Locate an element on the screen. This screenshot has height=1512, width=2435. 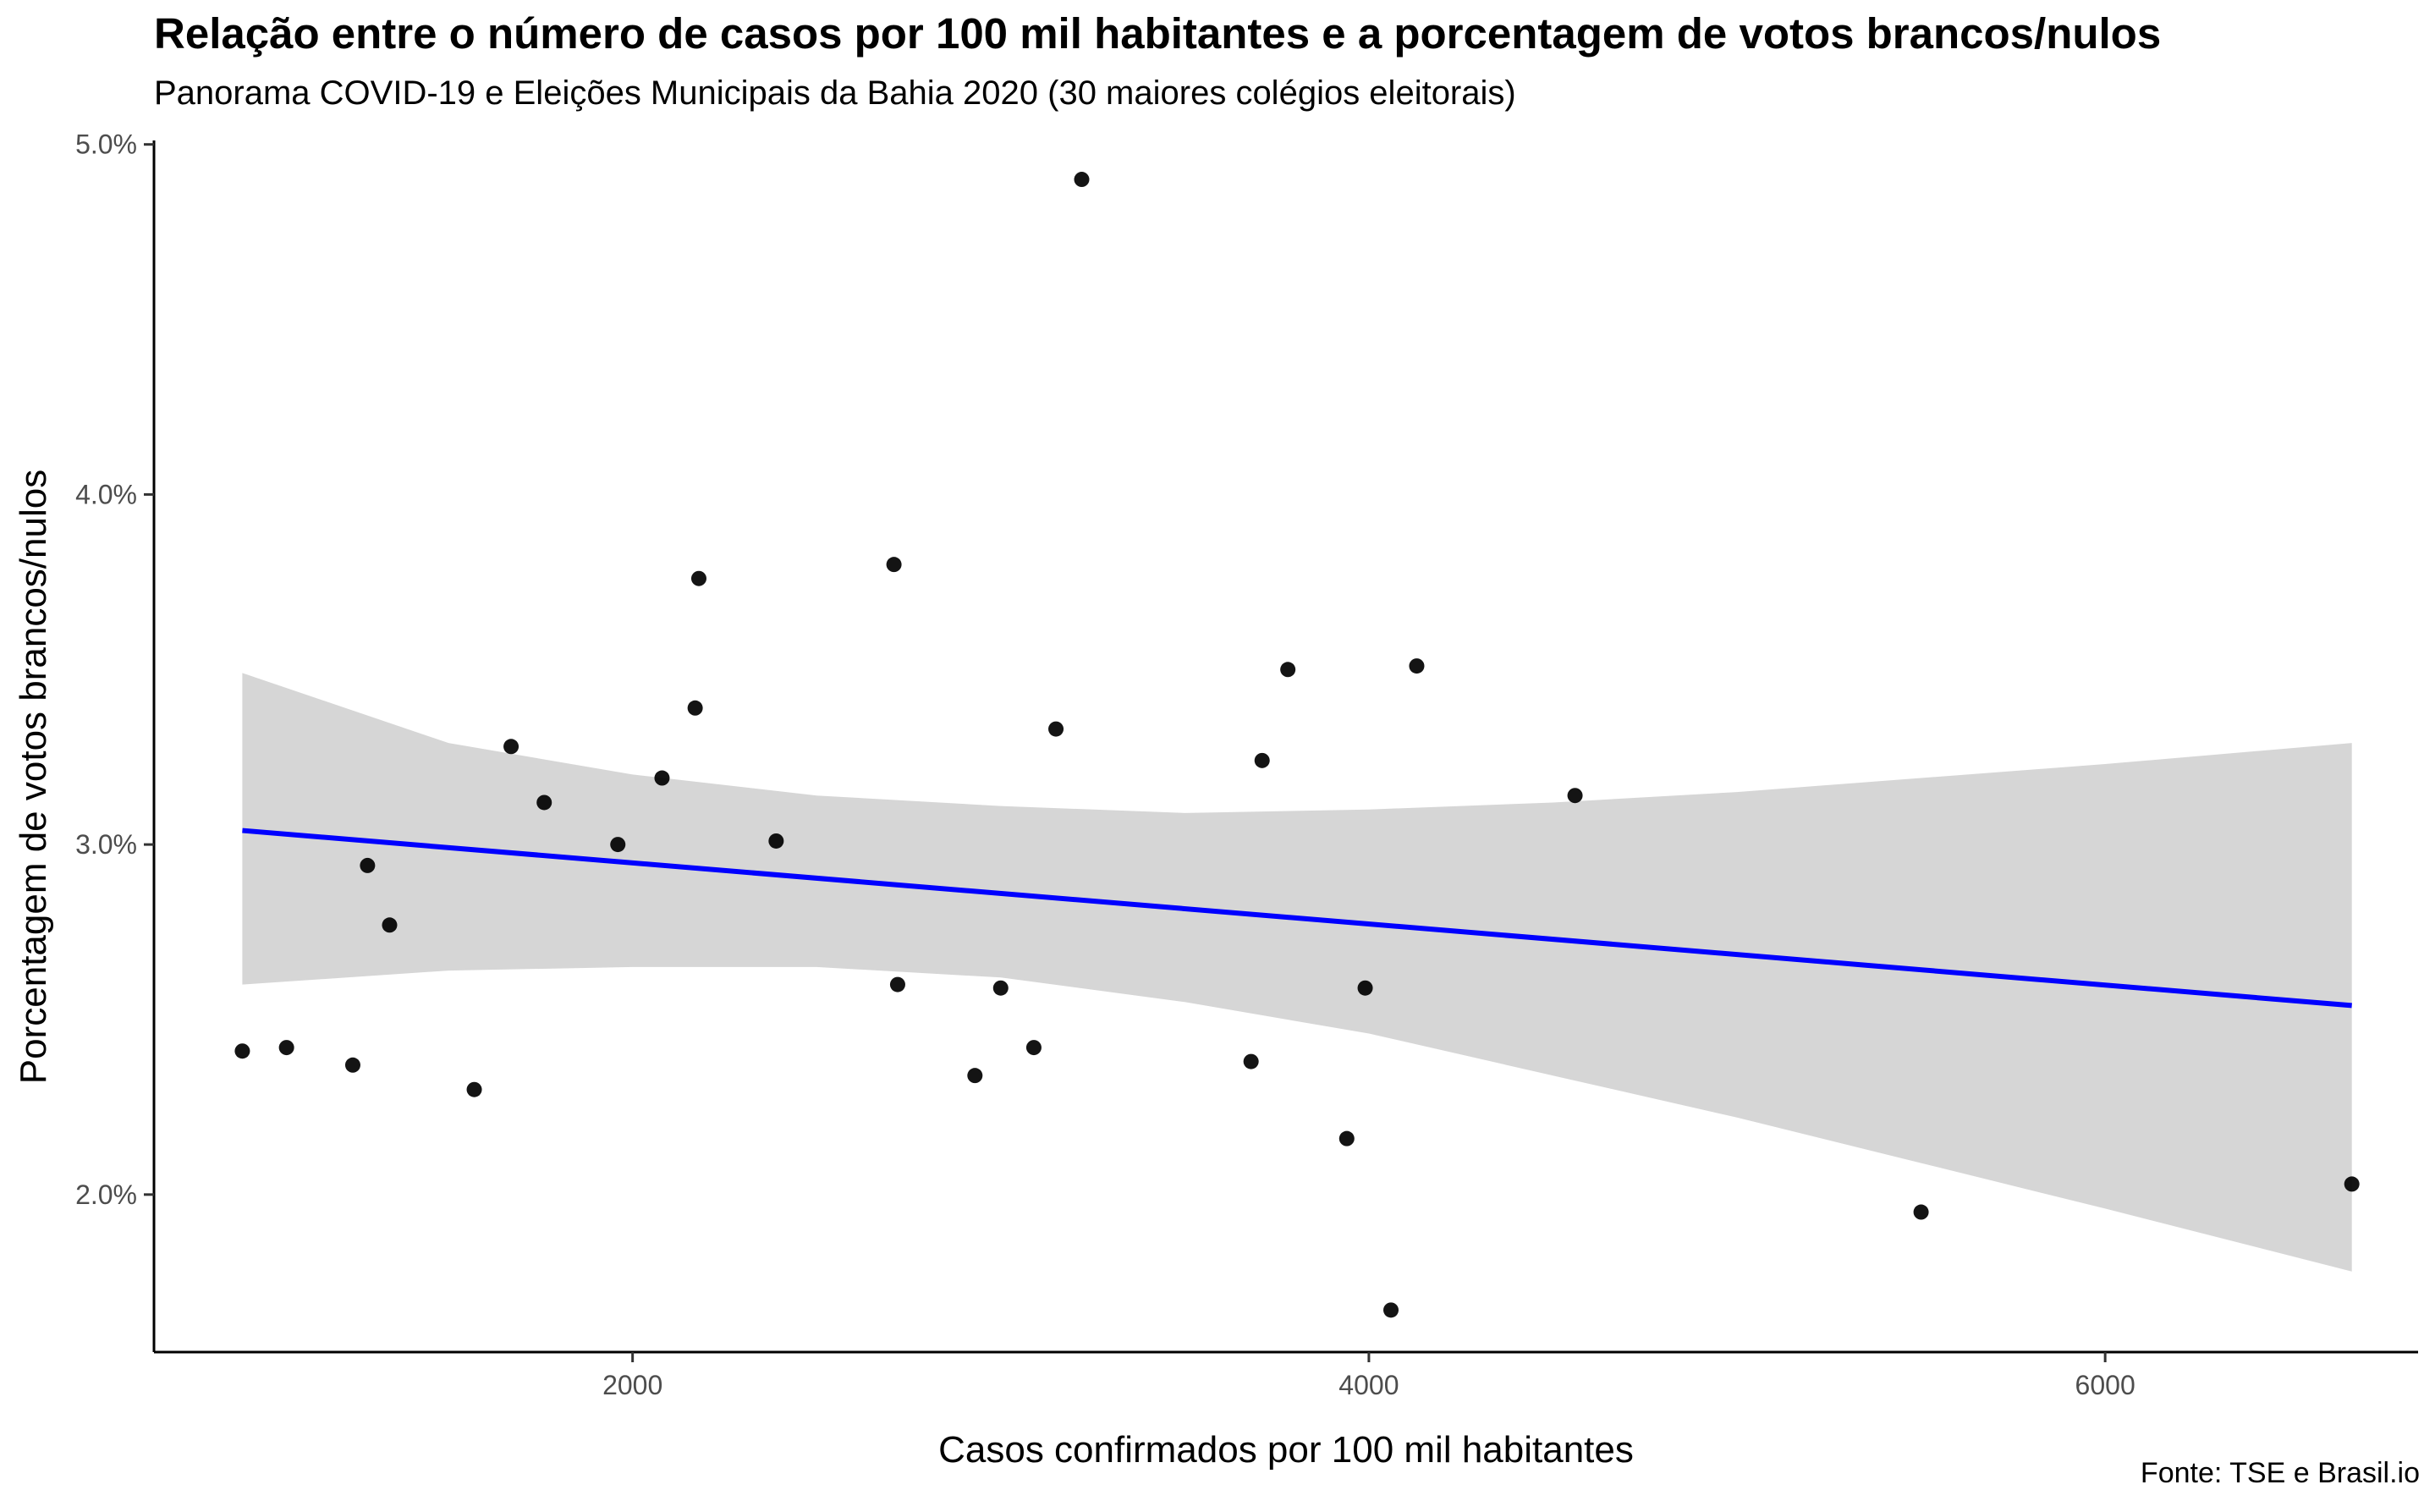
x-tick-label: 4000 is located at coordinates (1368, 1385).